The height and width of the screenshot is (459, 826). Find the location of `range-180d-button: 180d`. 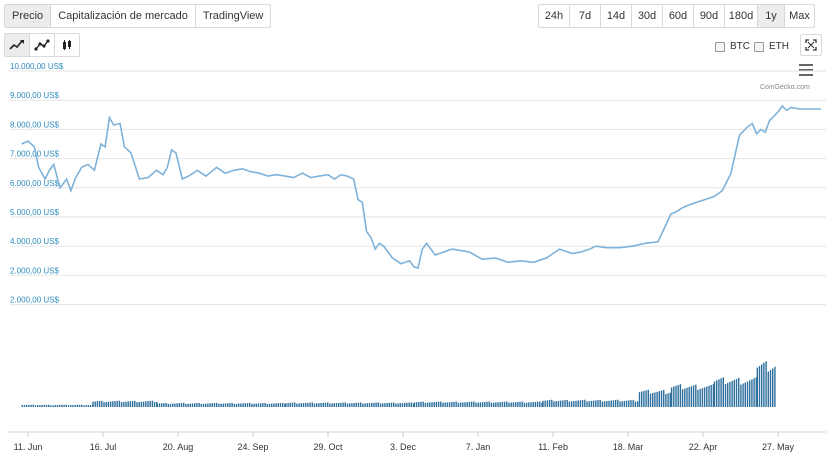

range-180d-button: 180d is located at coordinates (741, 16).